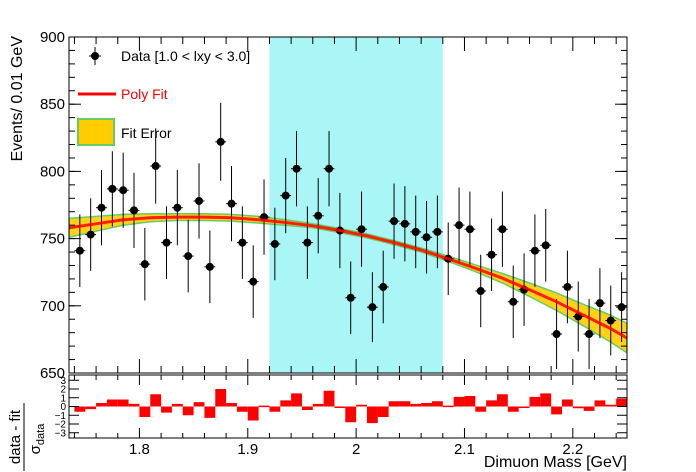  What do you see at coordinates (63, 407) in the screenshot?
I see `residual-y-tick-label: 0` at bounding box center [63, 407].